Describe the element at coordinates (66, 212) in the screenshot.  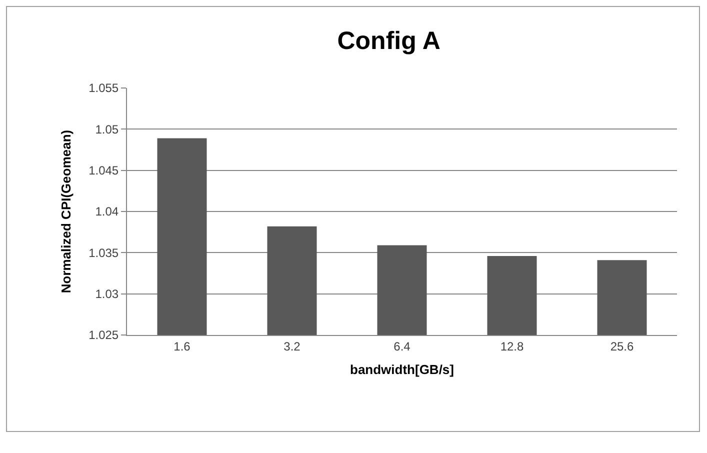
I see `y-axis-title: Normalized CPI(Geomean)` at that location.